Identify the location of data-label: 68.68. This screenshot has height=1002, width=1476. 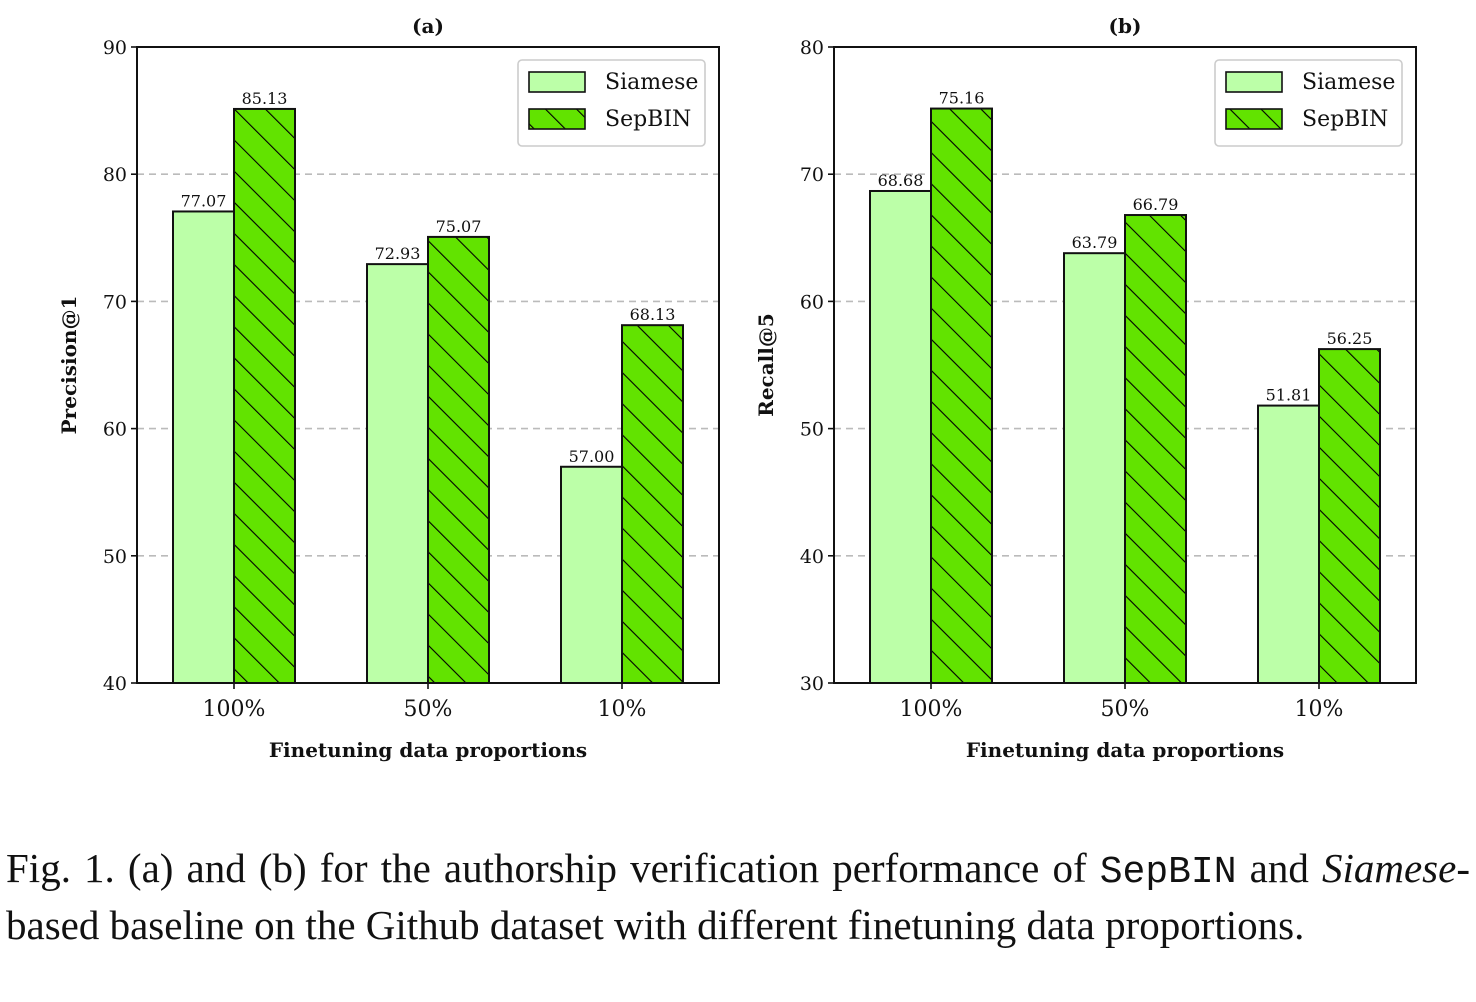
(901, 180).